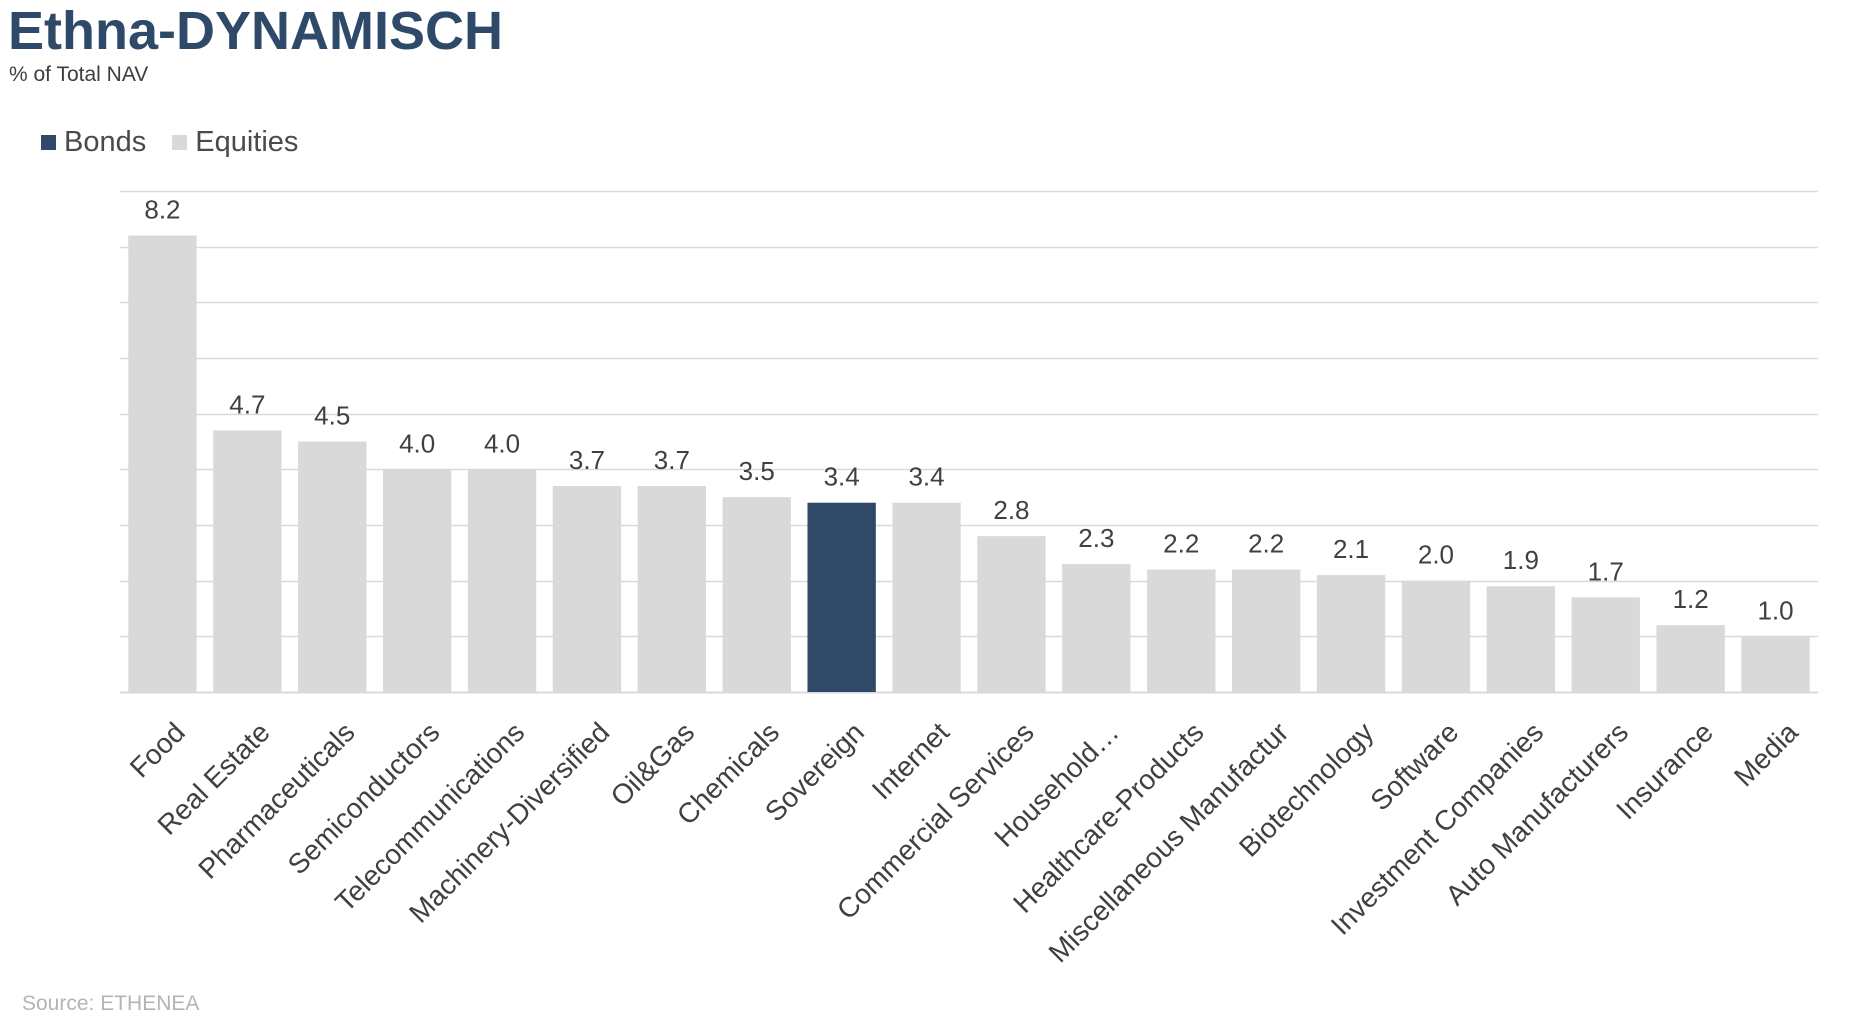  I want to click on legend: Bonds Equities, so click(182, 142).